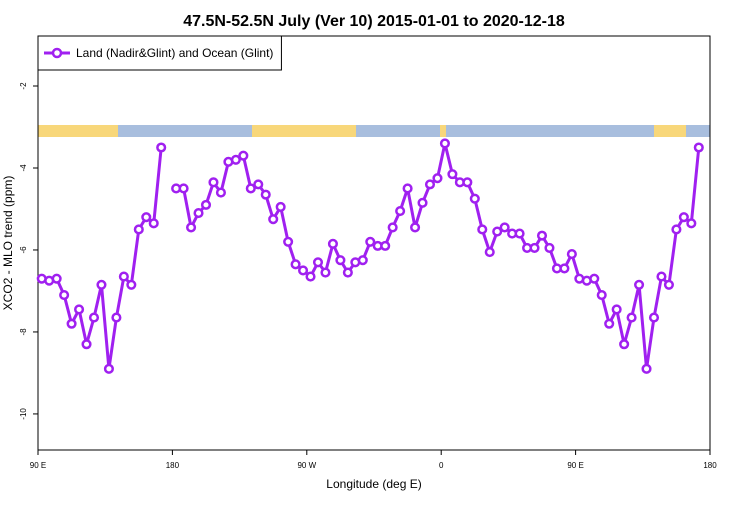 This screenshot has height=505, width=750. What do you see at coordinates (306, 465) in the screenshot?
I see `x-tick-label: 90 W` at bounding box center [306, 465].